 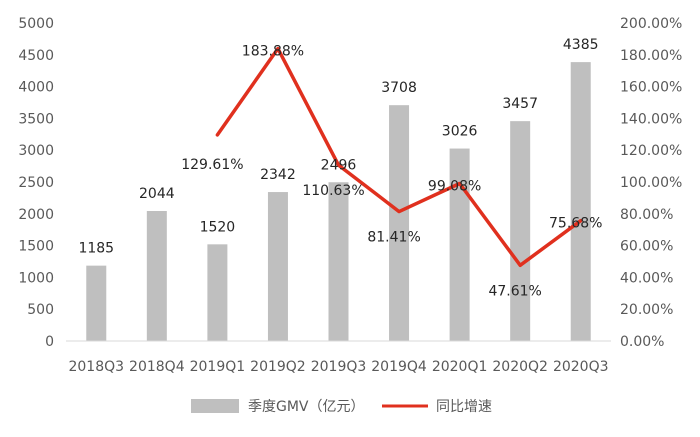 What do you see at coordinates (36, 247) in the screenshot?
I see `left-axis-tick-label: 1500` at bounding box center [36, 247].